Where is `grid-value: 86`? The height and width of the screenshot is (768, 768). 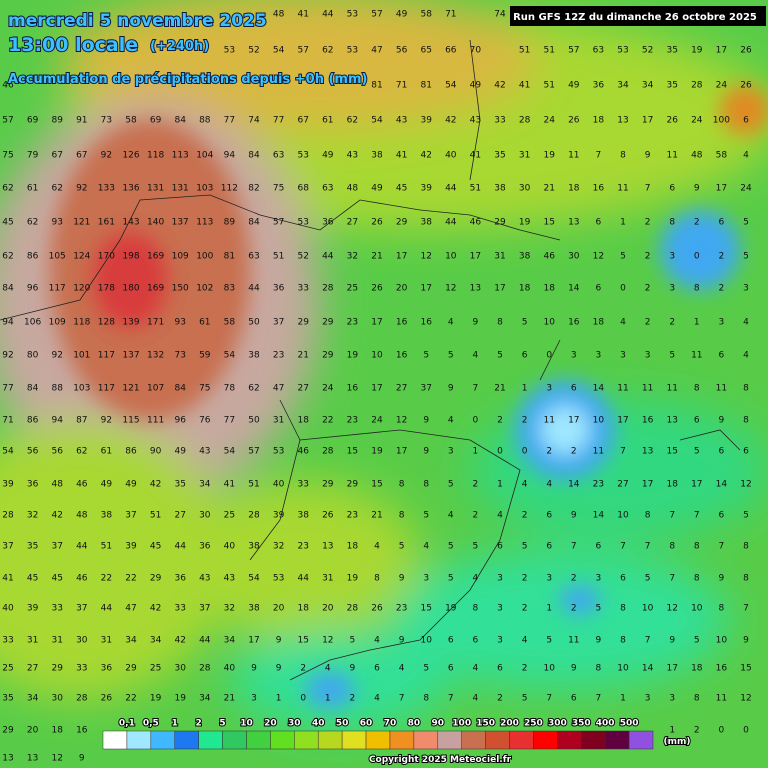
grid-value: 86 is located at coordinates (33, 421).